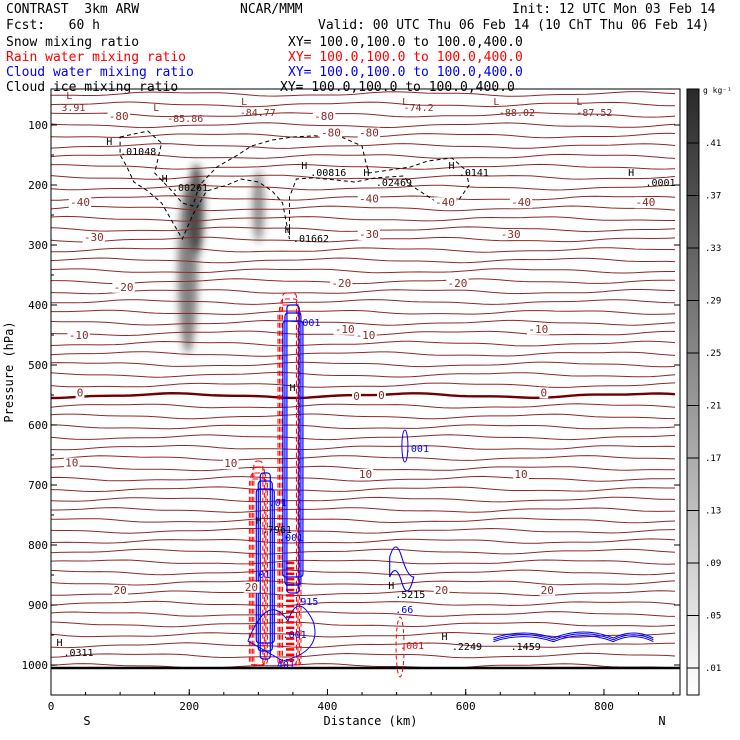 Image resolution: width=740 pixels, height=740 pixels. I want to click on temperature-label: 10, so click(520, 474).